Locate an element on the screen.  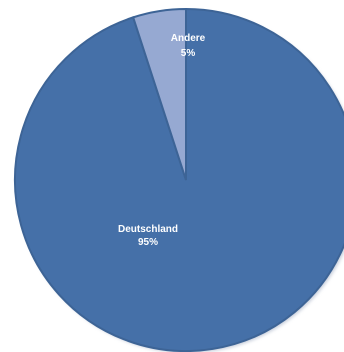
slice-value-label: 95% is located at coordinates (148, 242).